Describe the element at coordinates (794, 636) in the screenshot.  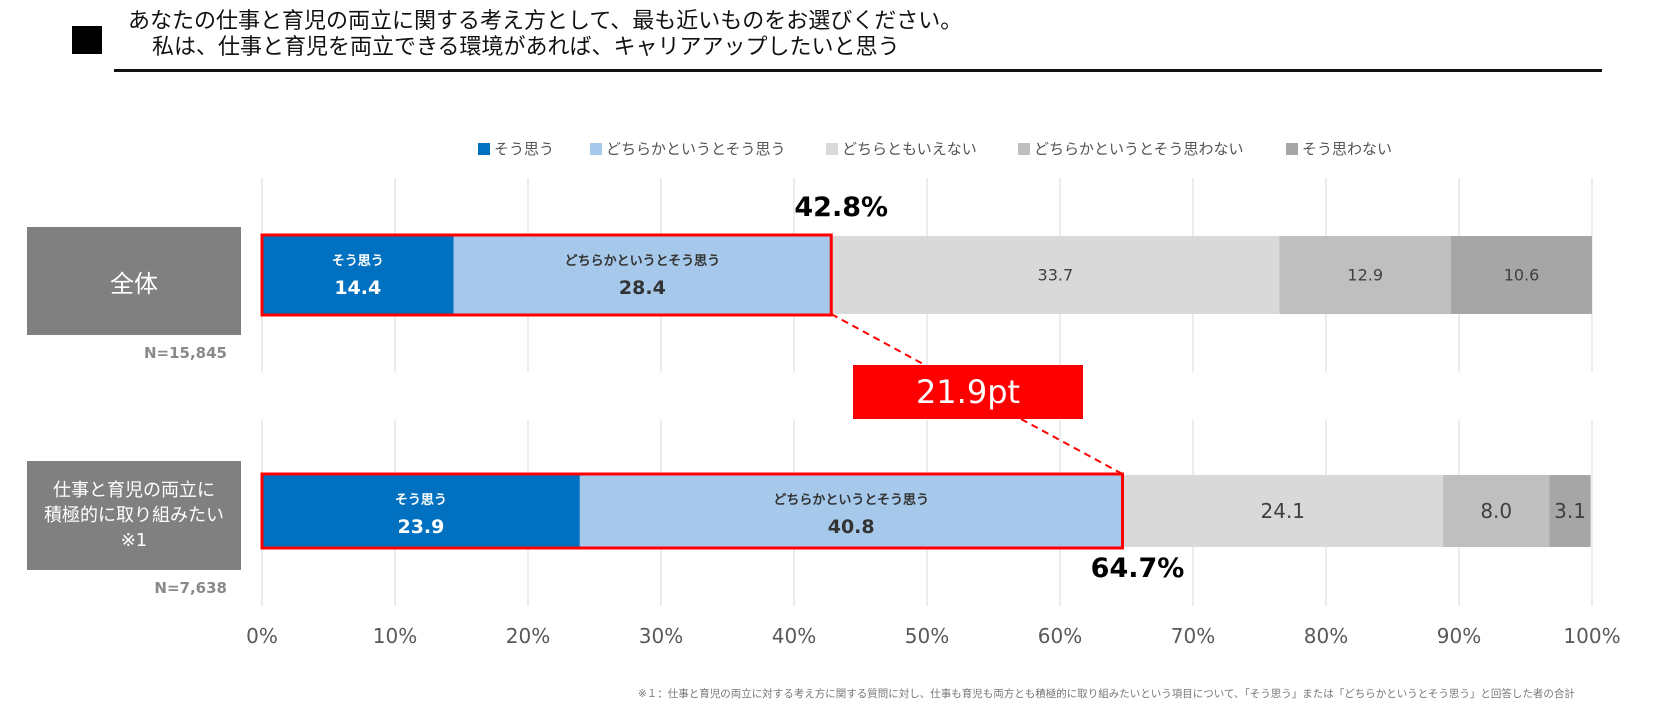
I see `x-tick-label: 40%` at that location.